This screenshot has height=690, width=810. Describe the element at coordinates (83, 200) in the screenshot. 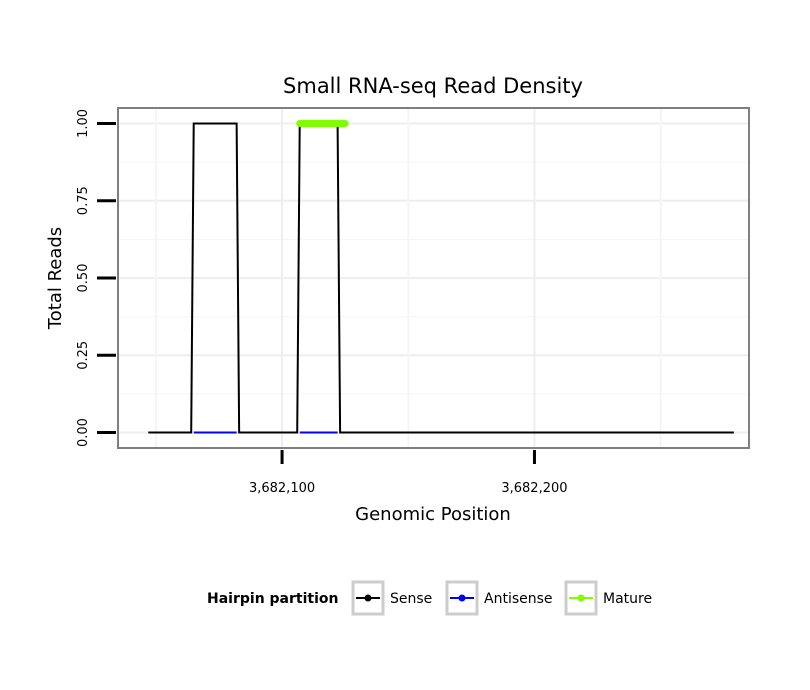

I see `y-tick-label: 0.75` at that location.